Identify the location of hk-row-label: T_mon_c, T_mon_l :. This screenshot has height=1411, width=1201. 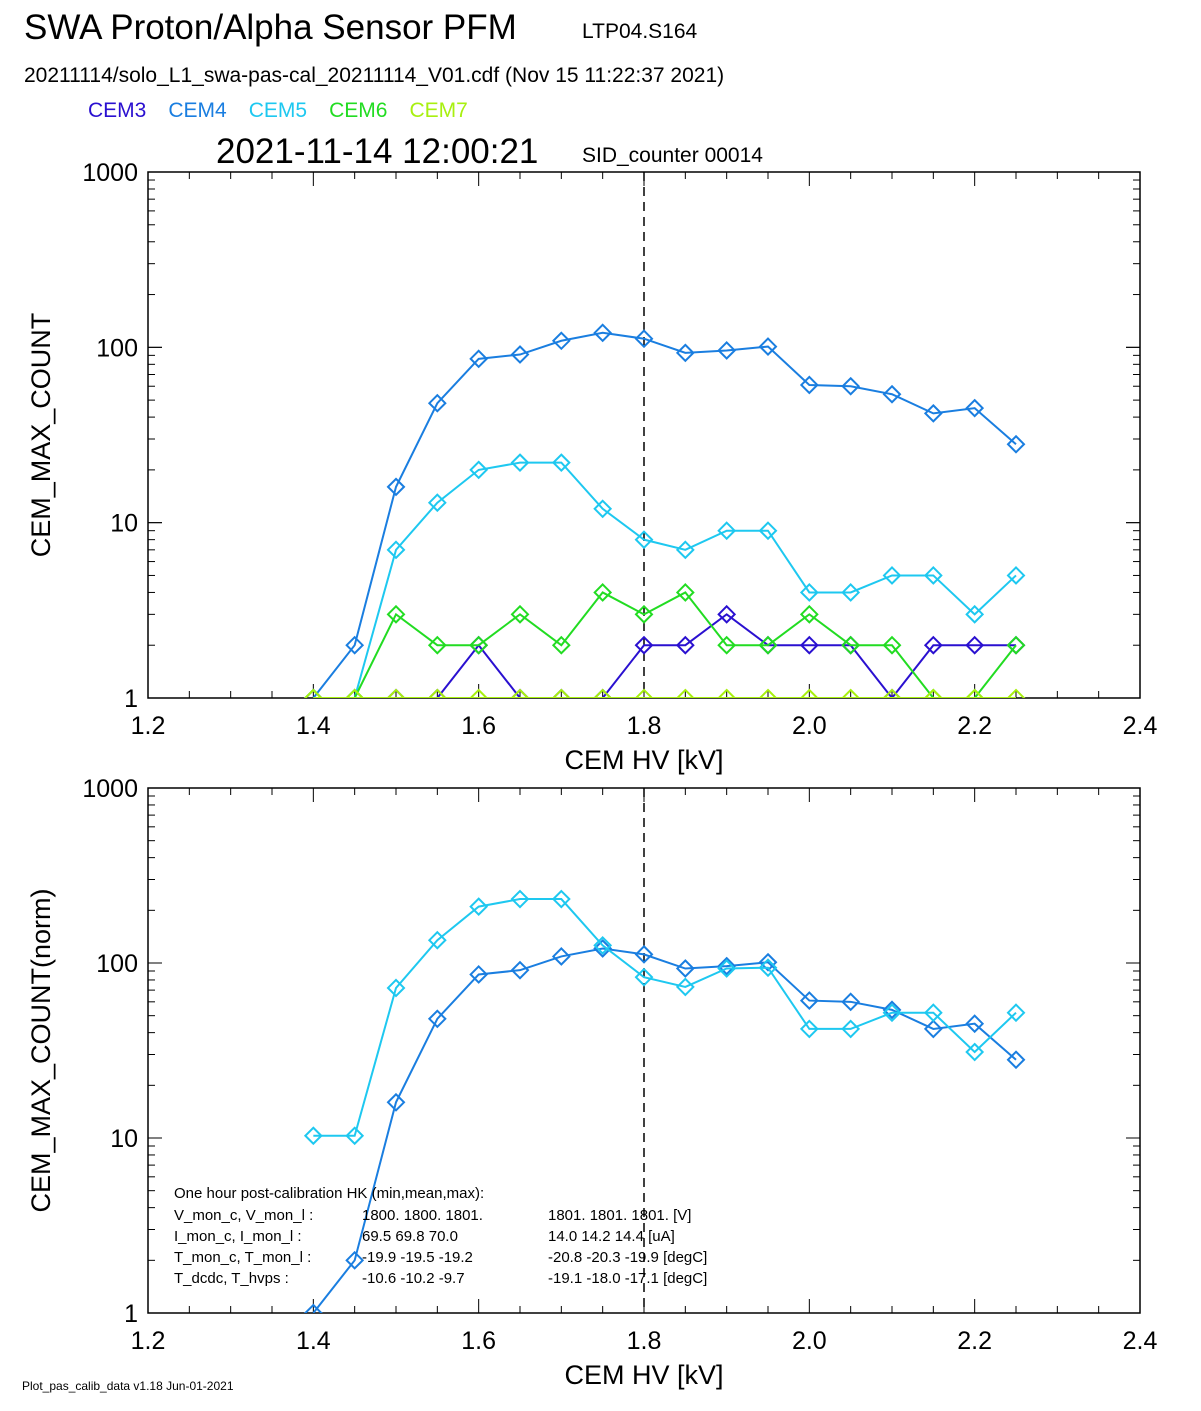
(242, 1257).